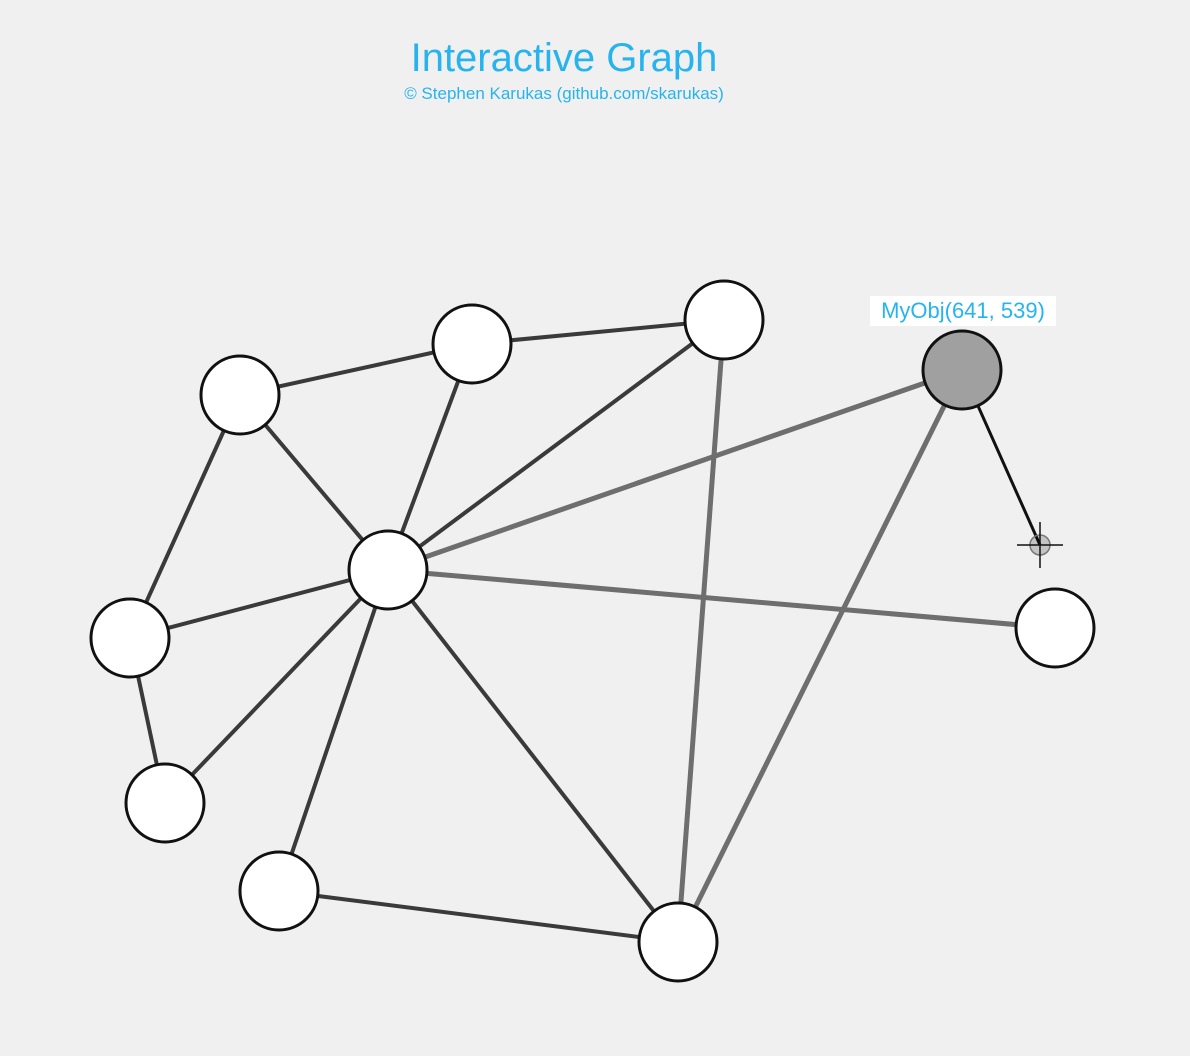 This screenshot has width=1190, height=1056. Describe the element at coordinates (820, 656) in the screenshot. I see `graph-edge-selected-to-bottom-middle` at that location.